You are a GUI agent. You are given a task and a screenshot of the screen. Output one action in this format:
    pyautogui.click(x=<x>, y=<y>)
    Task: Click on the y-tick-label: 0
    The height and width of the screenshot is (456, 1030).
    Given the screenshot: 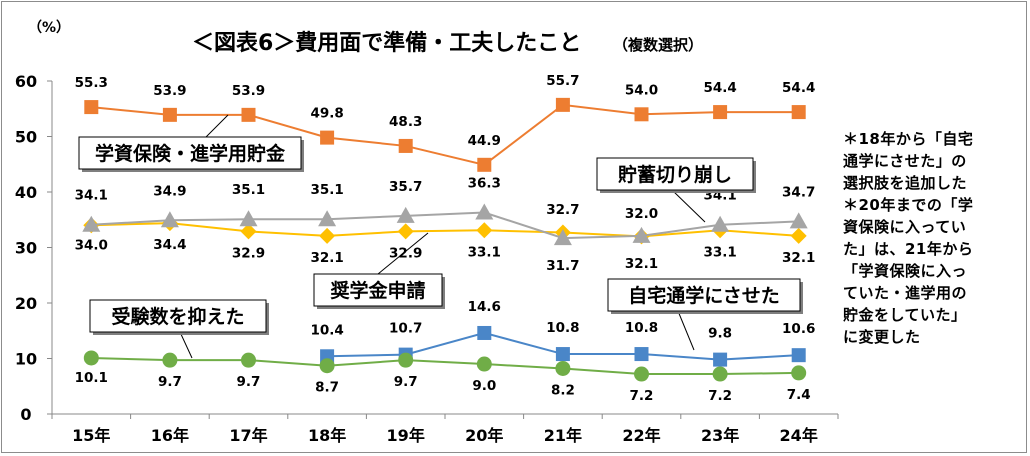 What is the action you would take?
    pyautogui.click(x=25, y=414)
    